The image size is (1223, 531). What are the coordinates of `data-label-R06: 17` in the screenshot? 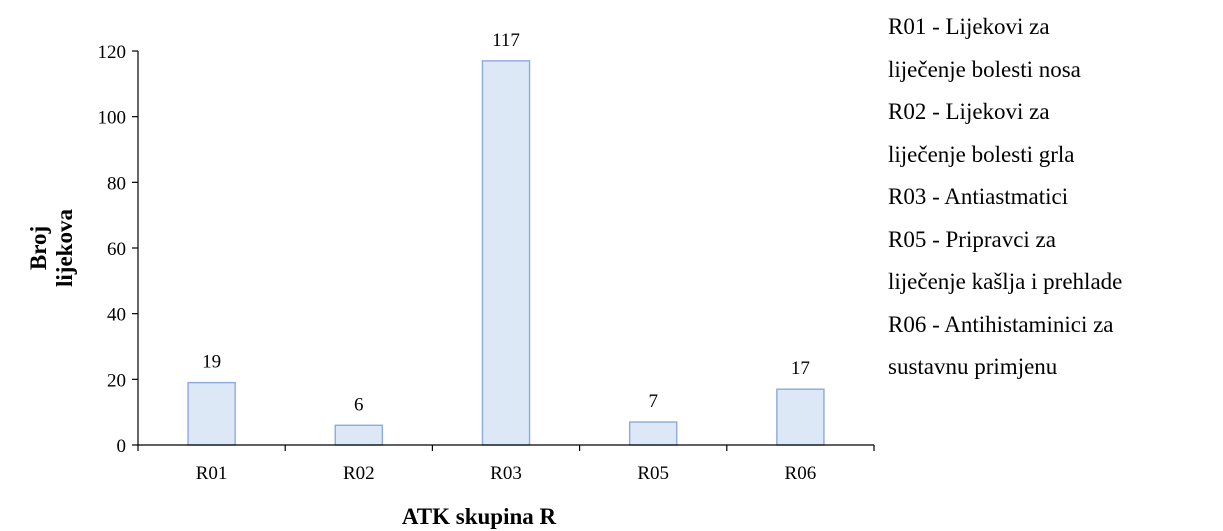 It's located at (800, 368).